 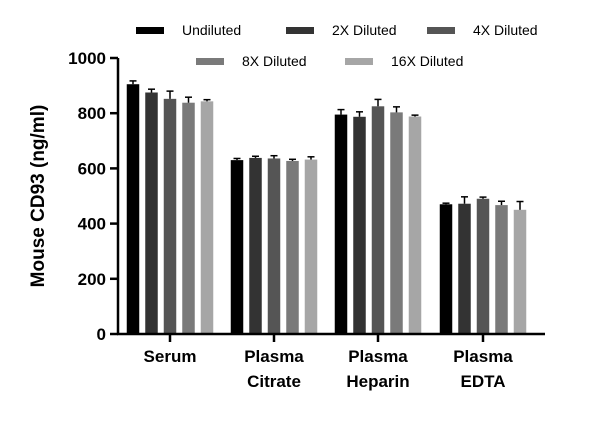 I want to click on legend-item: 2X Diluted, so click(x=341, y=30).